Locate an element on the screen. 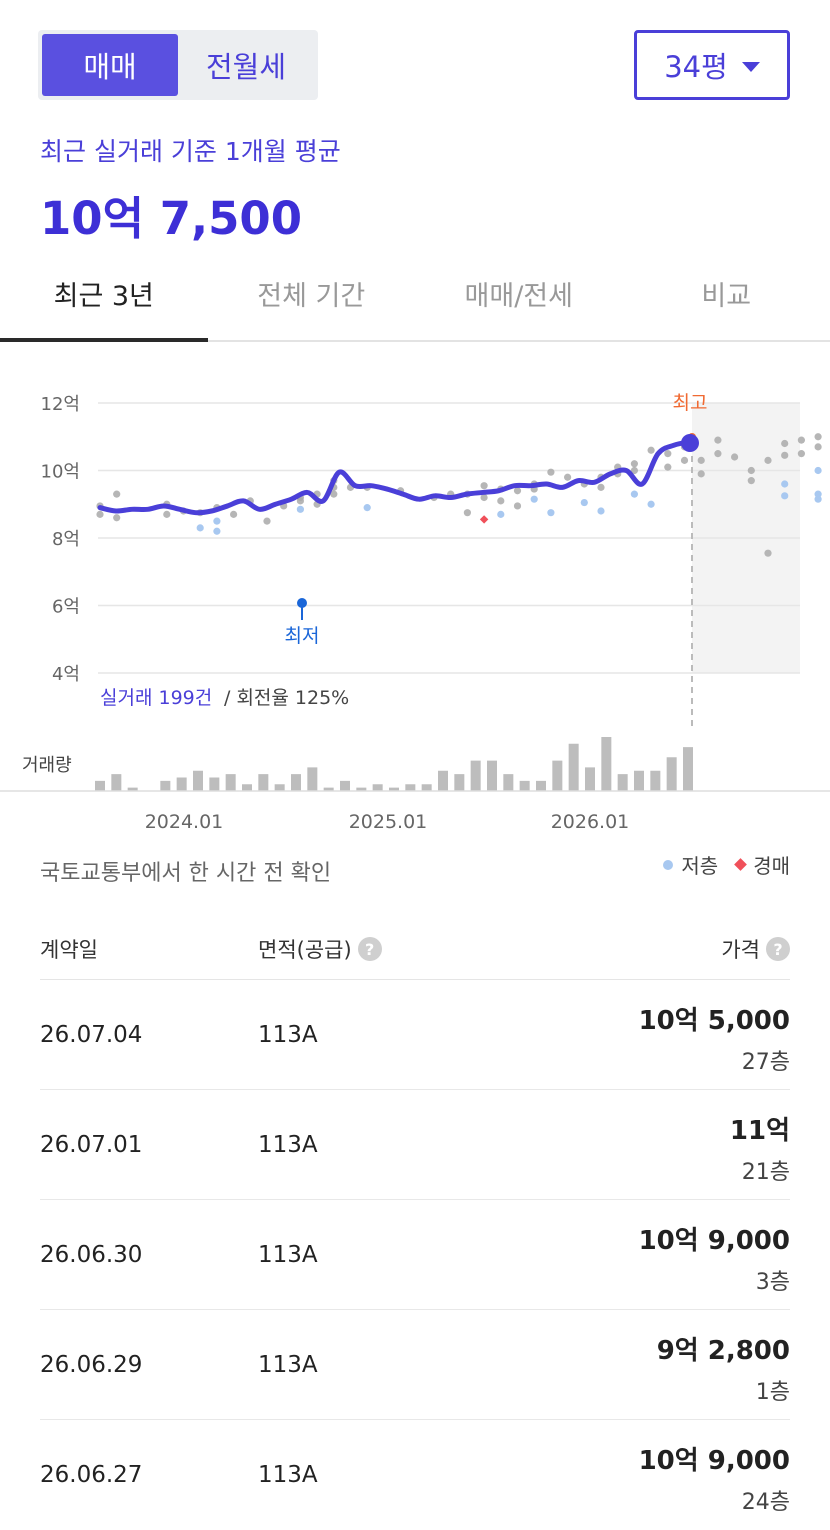  legend-low-floor: 저층 is located at coordinates (690, 864).